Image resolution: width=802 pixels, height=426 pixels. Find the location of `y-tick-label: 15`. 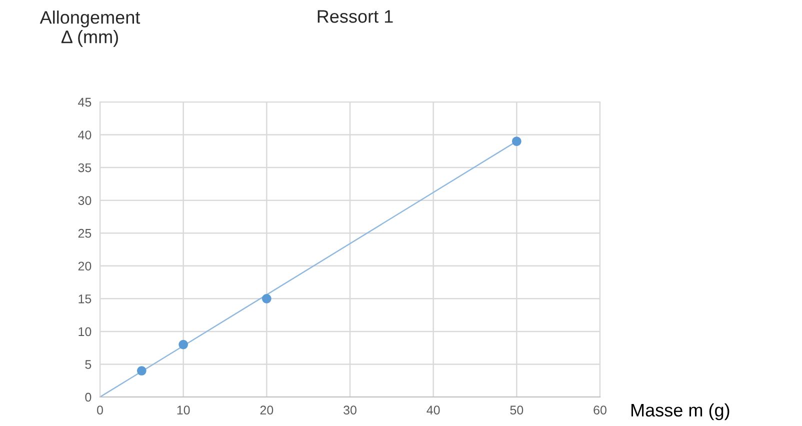

y-tick-label: 15 is located at coordinates (85, 299).